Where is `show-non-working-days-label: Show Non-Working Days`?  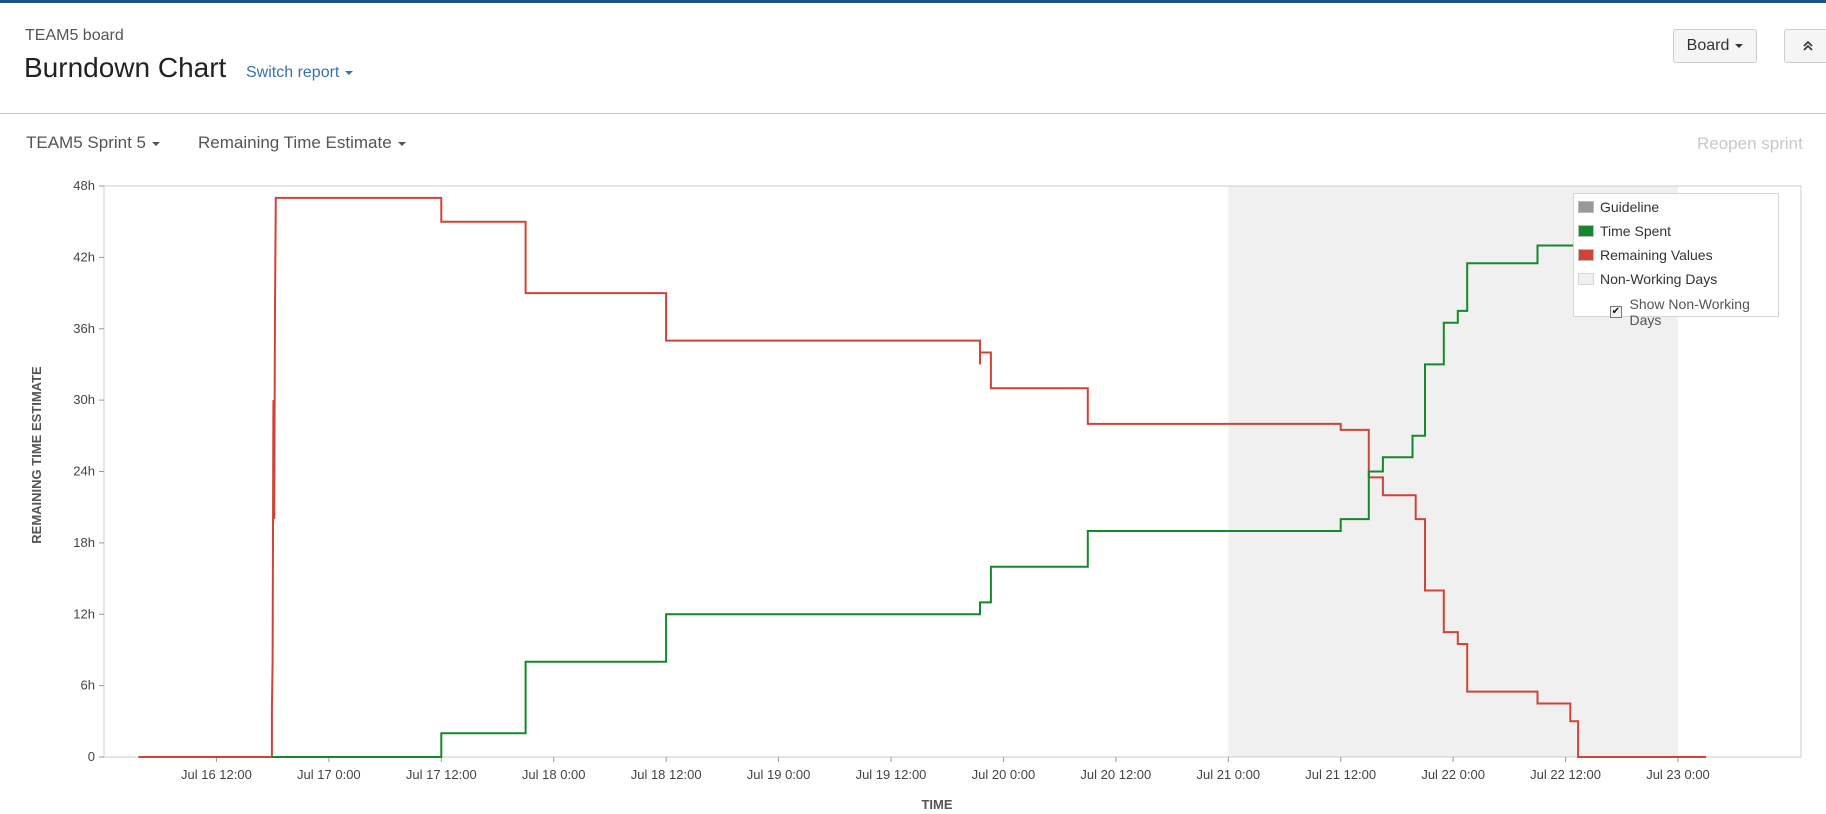
show-non-working-days-label: Show Non-Working Days is located at coordinates (1689, 312).